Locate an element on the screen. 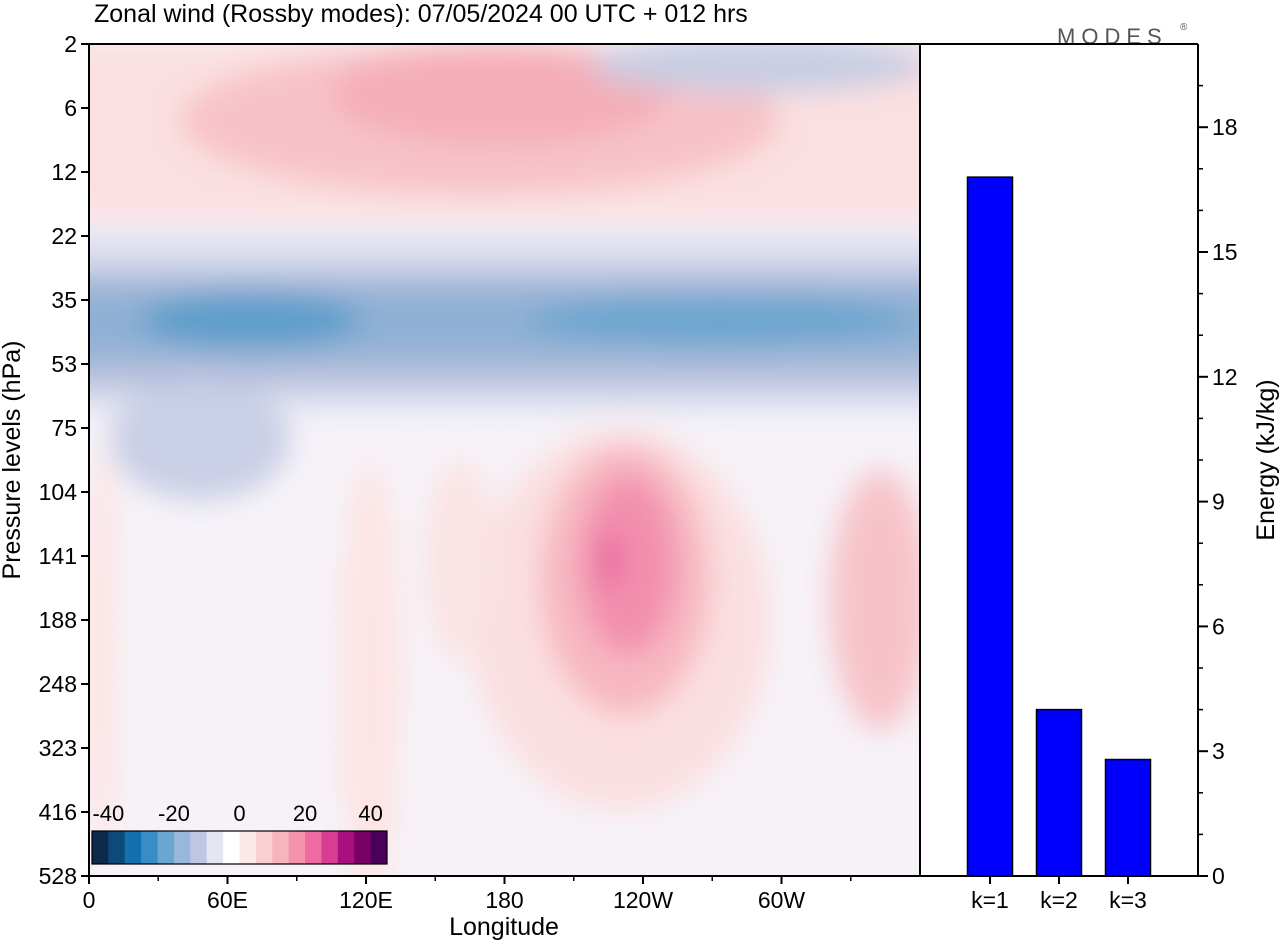  energy-tick-label: 3 is located at coordinates (1218, 751).